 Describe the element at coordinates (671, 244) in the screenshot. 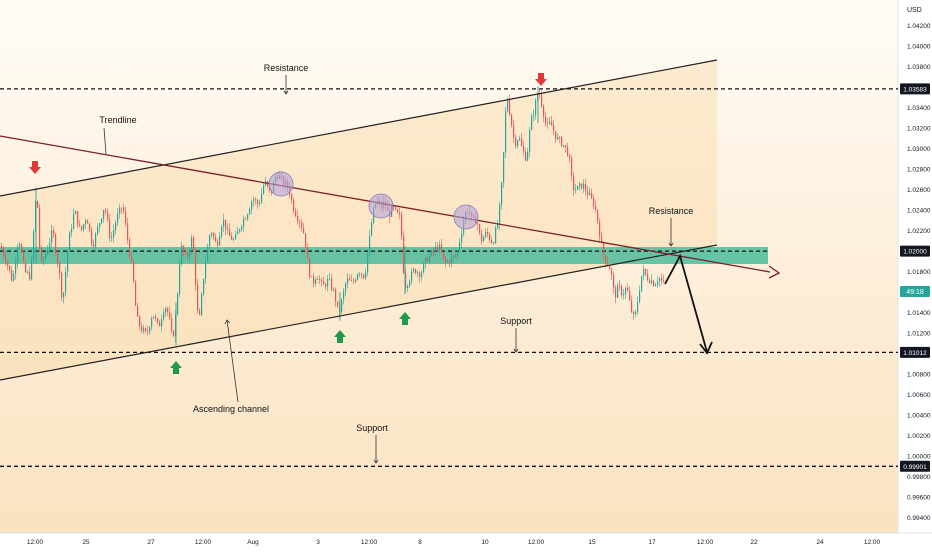

I see `pointer-resistance-right-head` at that location.